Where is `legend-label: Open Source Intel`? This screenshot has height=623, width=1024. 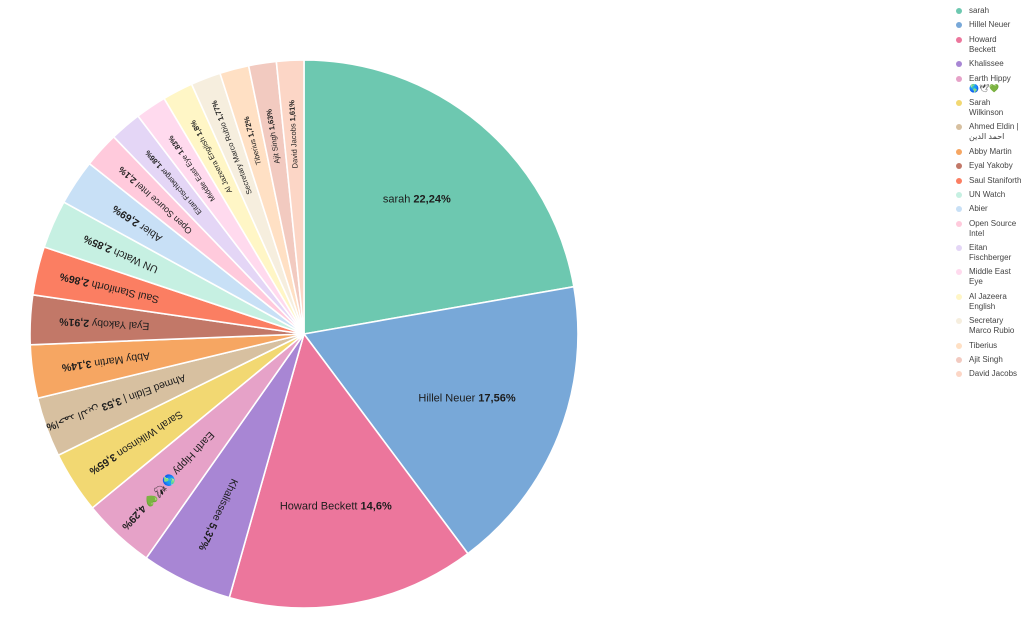
legend-label: Open Source Intel is located at coordinates (993, 228).